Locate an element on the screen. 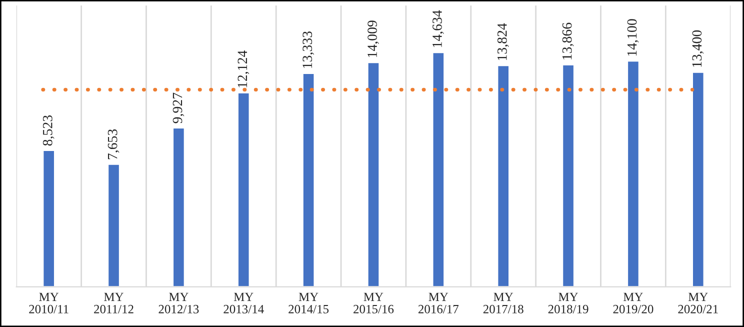 The height and width of the screenshot is (327, 744). x-tick-label: MY 2019/20 is located at coordinates (633, 303).